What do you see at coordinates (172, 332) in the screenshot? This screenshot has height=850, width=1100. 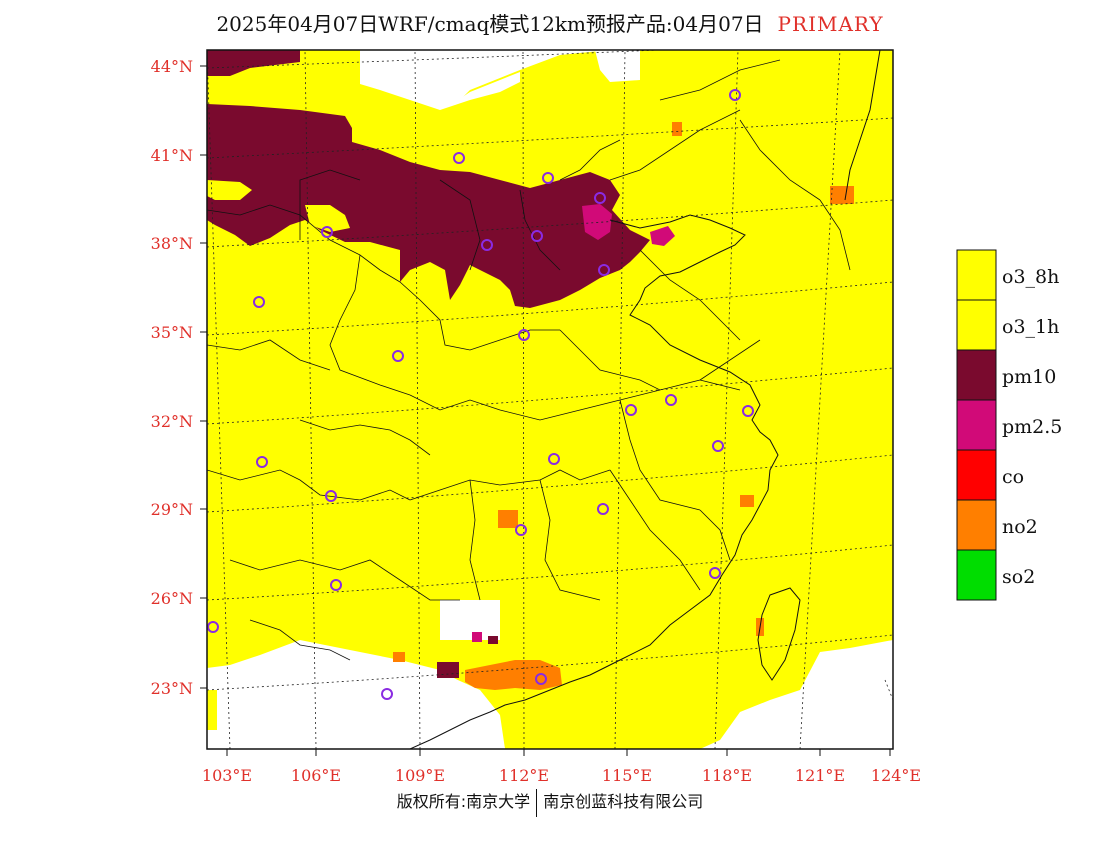 I see `lat-label: 35°N` at bounding box center [172, 332].